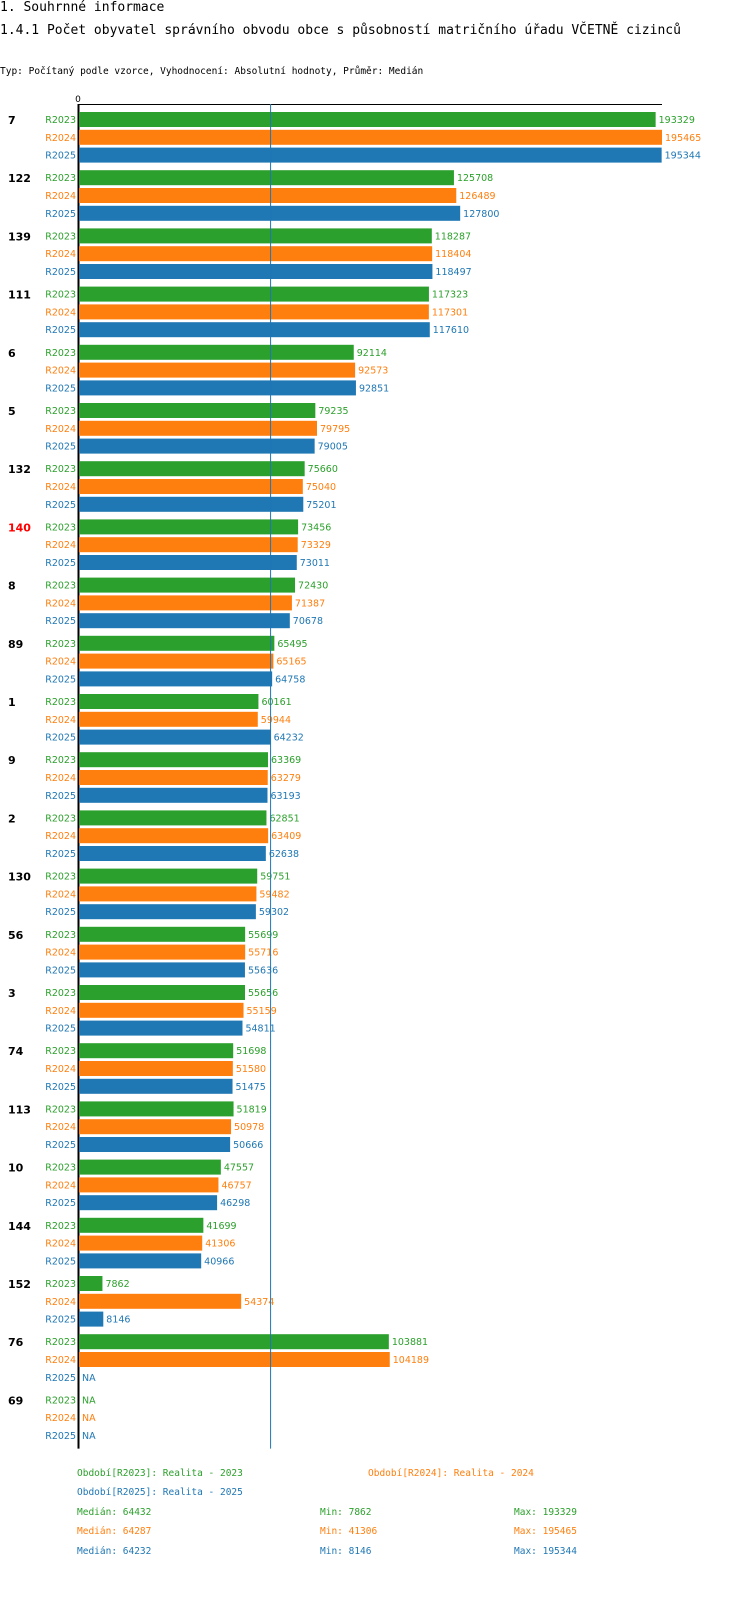  Describe the element at coordinates (118, 1320) in the screenshot. I see `bar-value-label: 8146` at that location.